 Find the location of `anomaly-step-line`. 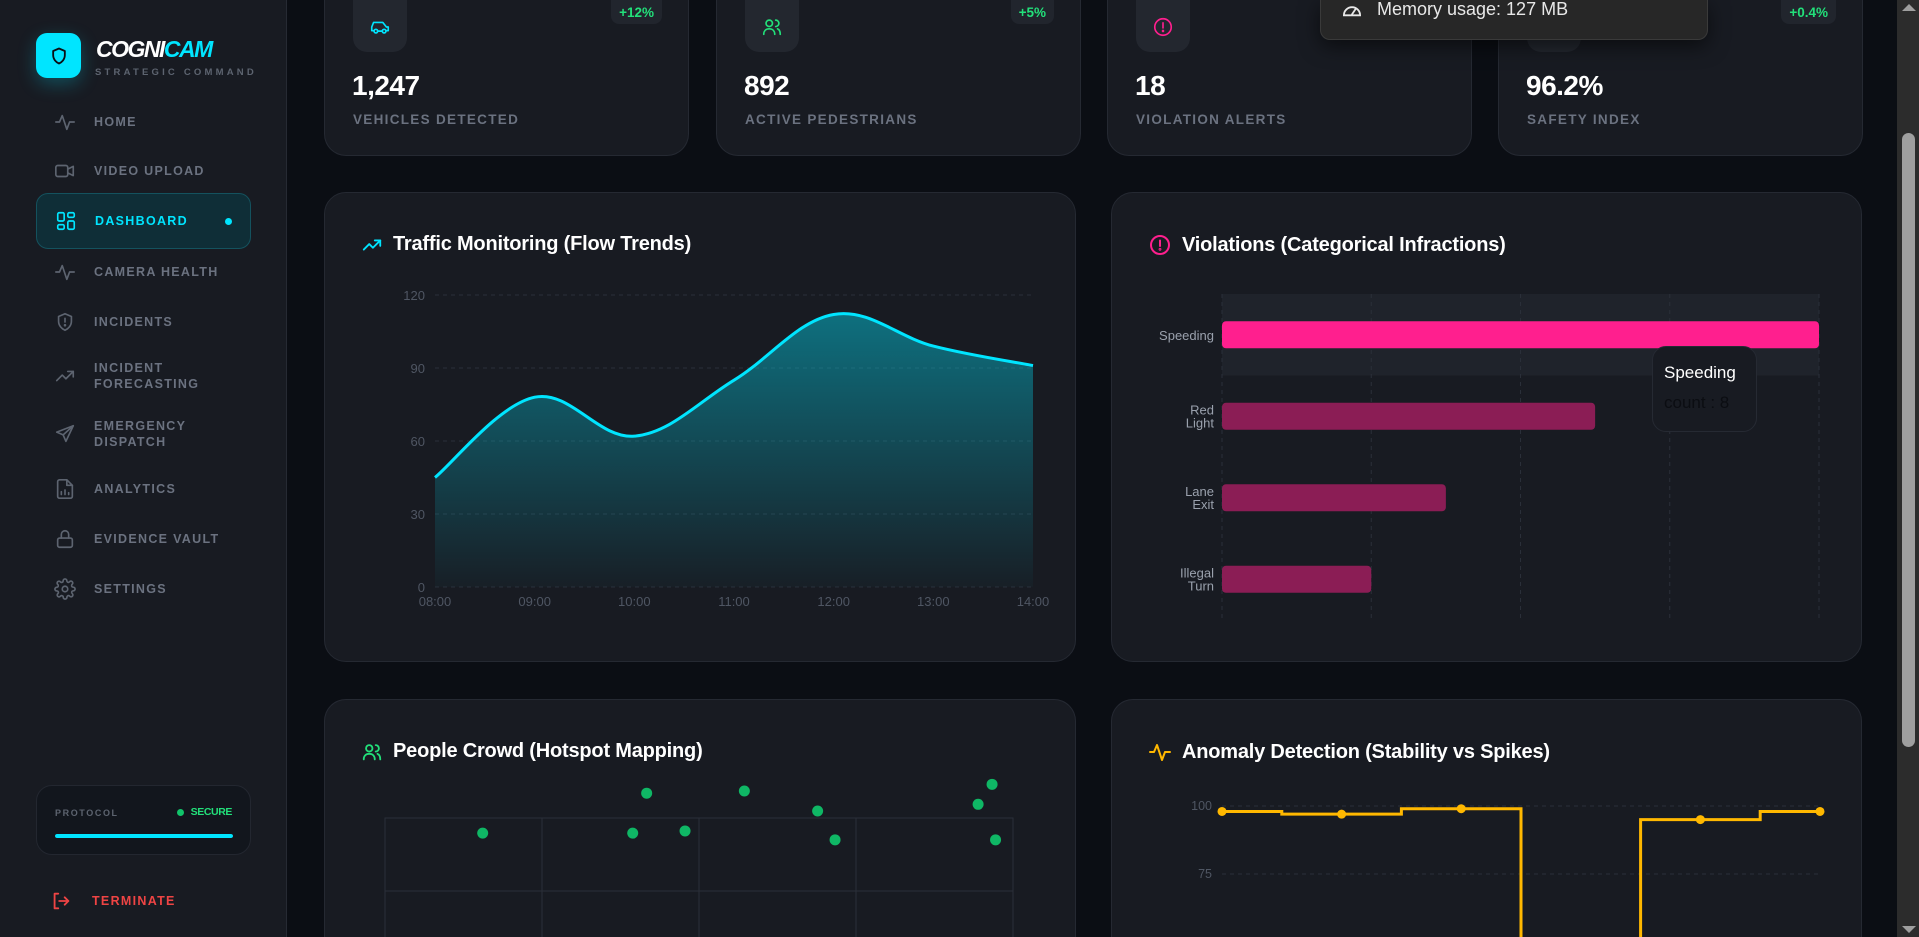

anomaly-step-line is located at coordinates (1521, 872).